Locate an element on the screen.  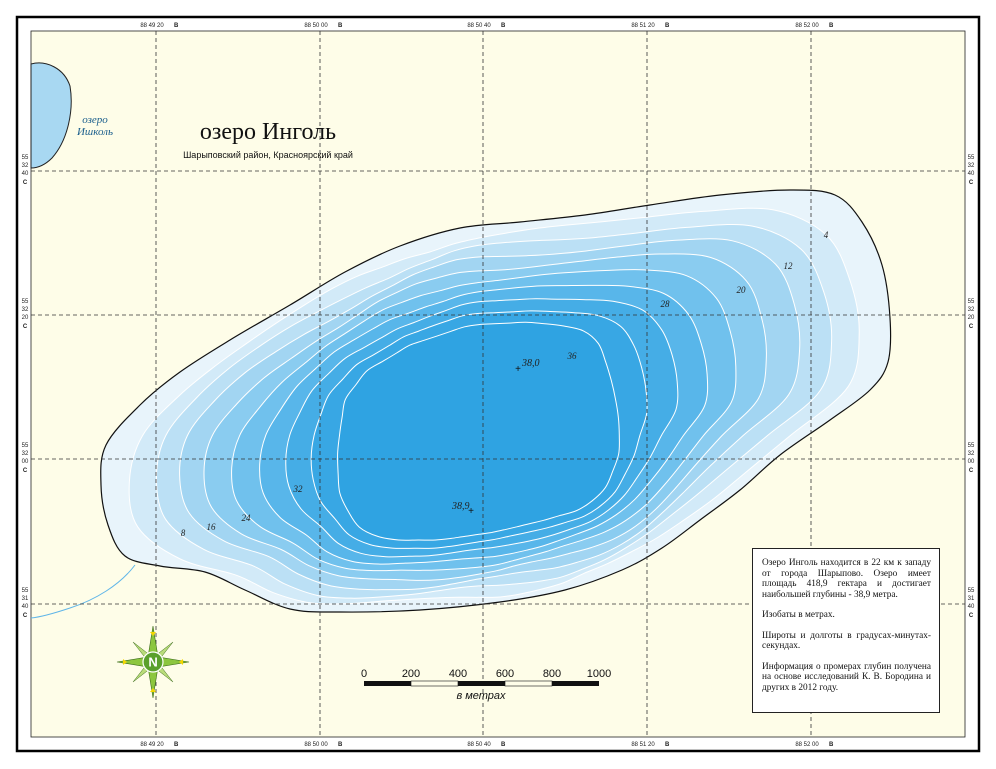
lat-right-3-min: 32 is located at coordinates (971, 454).